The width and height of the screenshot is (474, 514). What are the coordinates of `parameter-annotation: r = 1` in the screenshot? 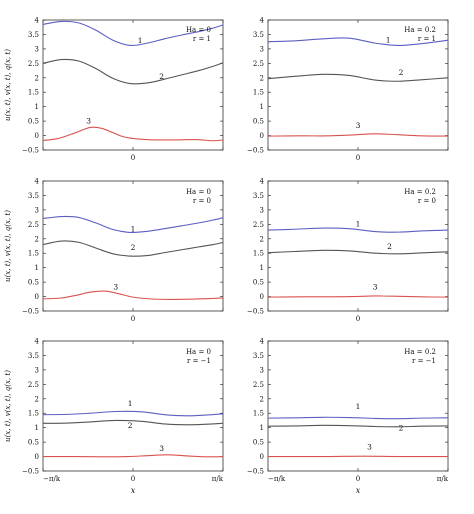 It's located at (427, 39).